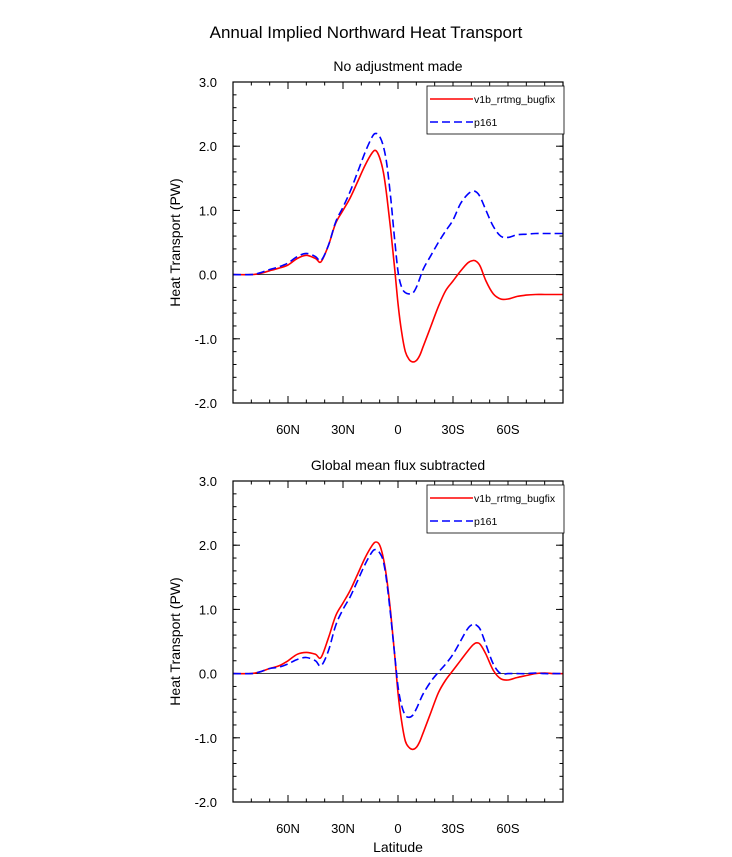 This screenshot has width=732, height=857. What do you see at coordinates (398, 465) in the screenshot?
I see `panel-title: Global mean flux subtracted` at bounding box center [398, 465].